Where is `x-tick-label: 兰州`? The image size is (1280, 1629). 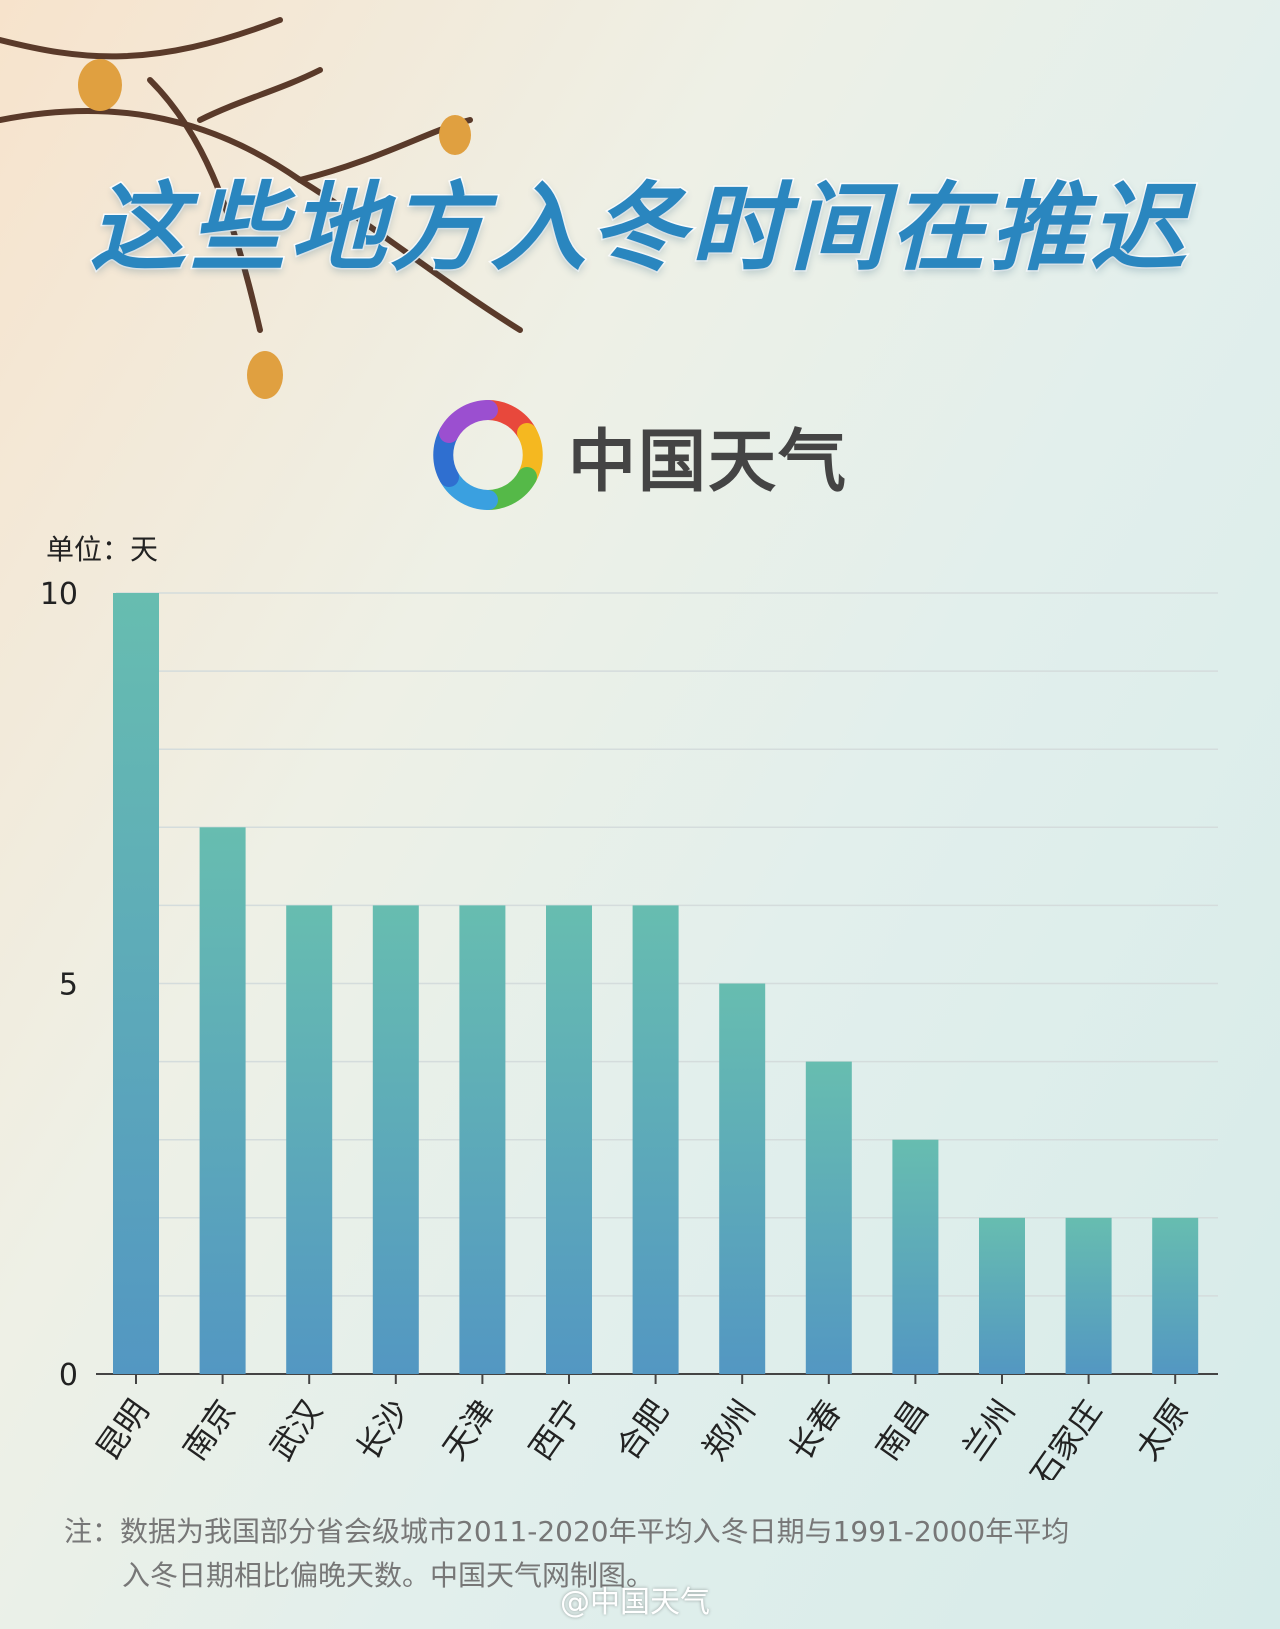
x-tick-label: 兰州 is located at coordinates (989, 1430).